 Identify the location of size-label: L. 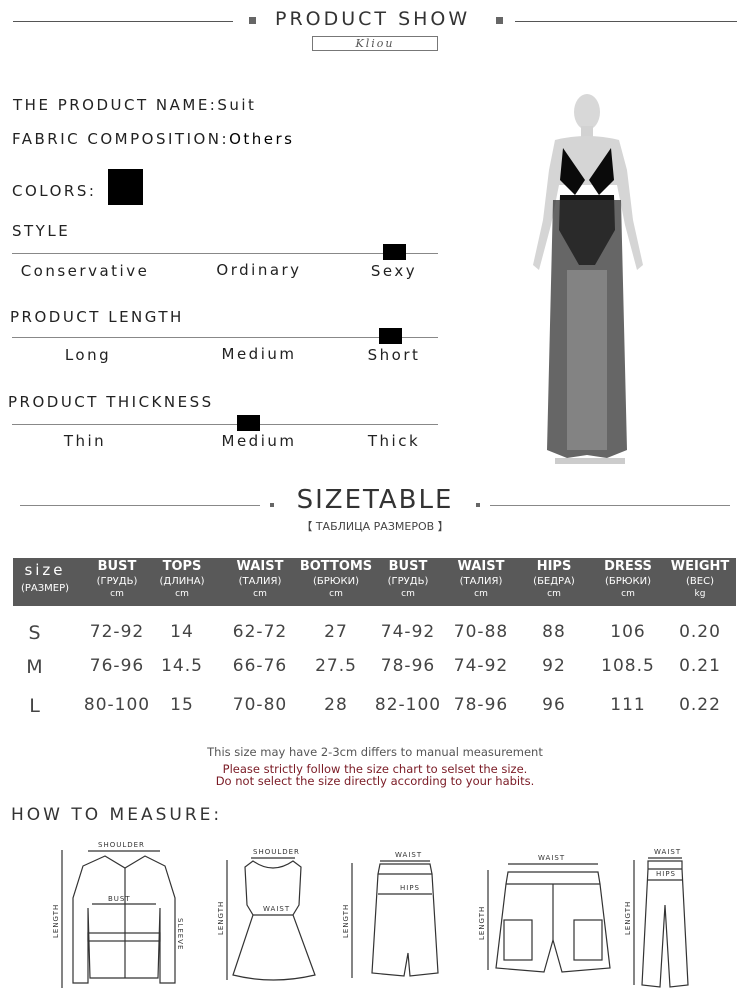
(35, 706).